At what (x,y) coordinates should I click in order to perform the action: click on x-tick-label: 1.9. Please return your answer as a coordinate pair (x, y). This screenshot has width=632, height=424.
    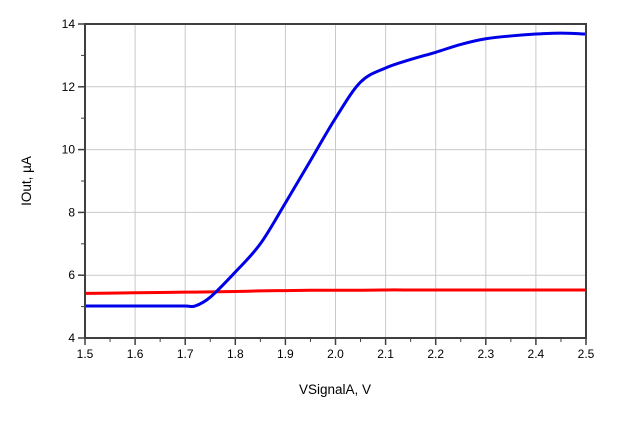
    Looking at the image, I should click on (285, 354).